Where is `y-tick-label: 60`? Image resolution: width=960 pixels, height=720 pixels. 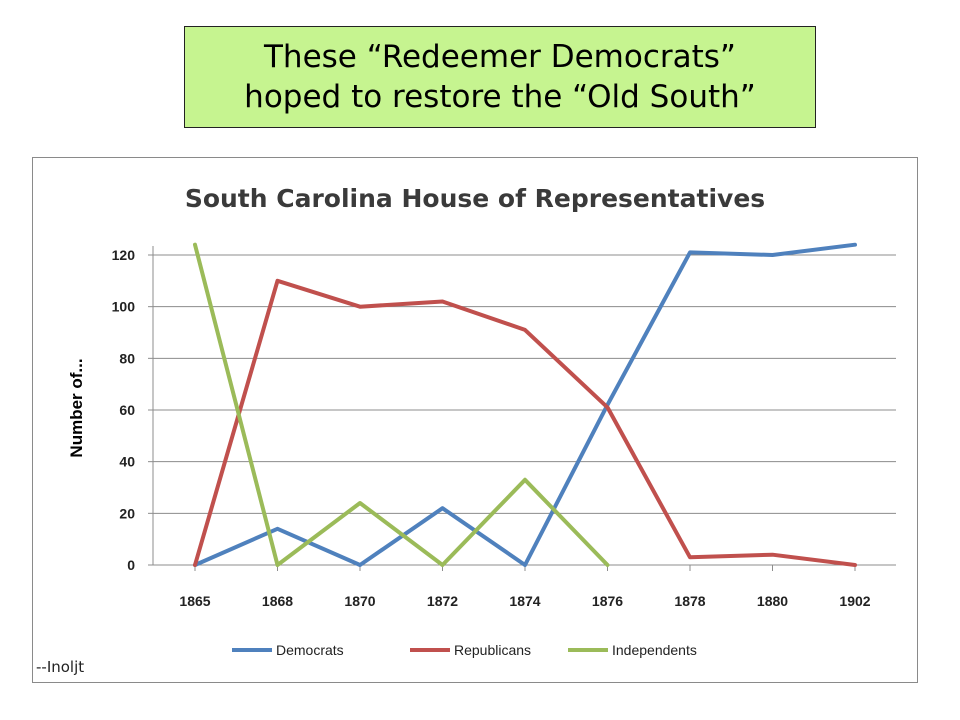
y-tick-label: 60 is located at coordinates (127, 410).